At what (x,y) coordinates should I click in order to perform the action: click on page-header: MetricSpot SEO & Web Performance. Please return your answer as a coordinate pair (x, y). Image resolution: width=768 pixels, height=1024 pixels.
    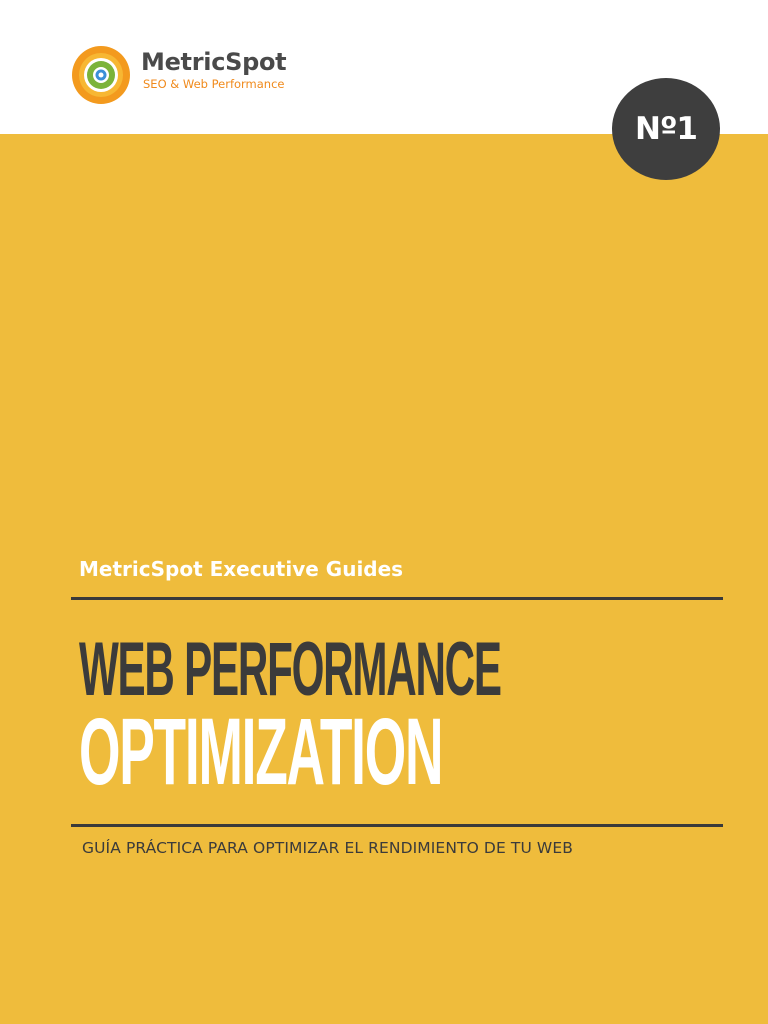
    Looking at the image, I should click on (384, 67).